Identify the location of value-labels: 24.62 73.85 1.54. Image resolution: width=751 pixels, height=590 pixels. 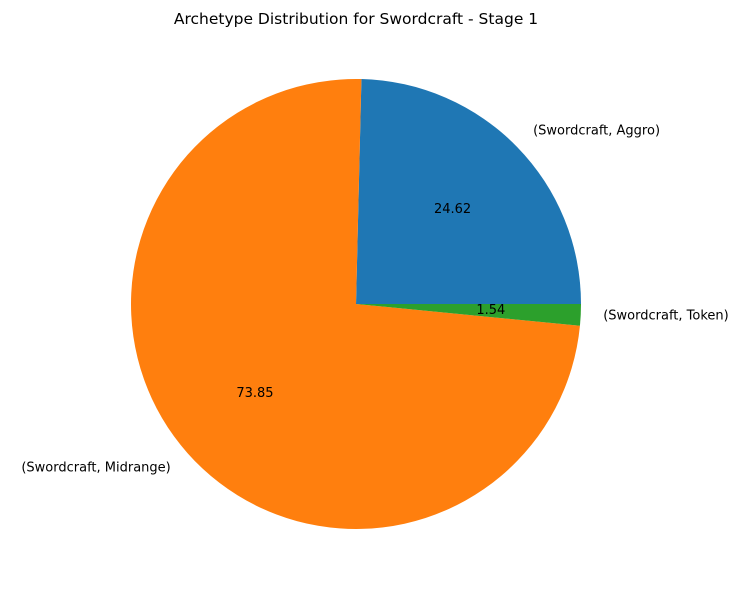
(370, 301).